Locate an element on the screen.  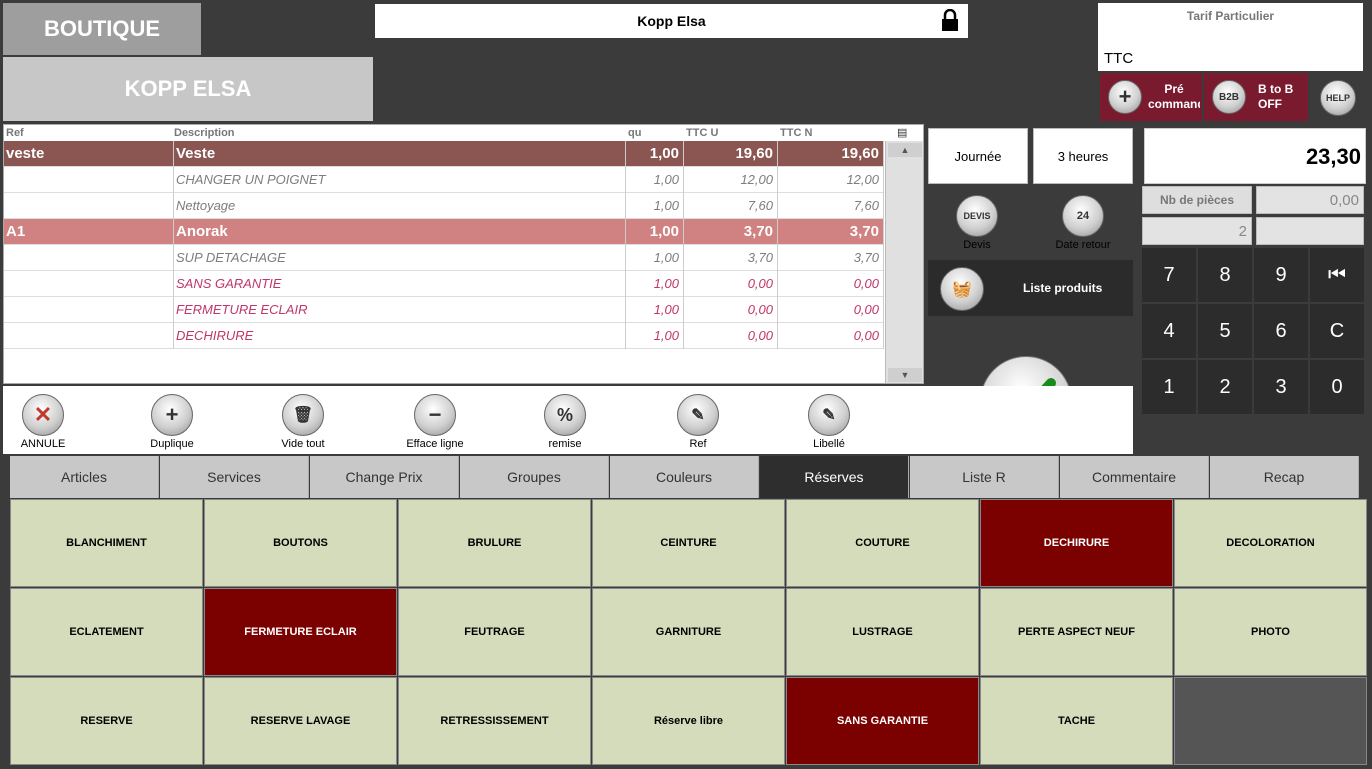
reserve-button: RESERVE is located at coordinates (106, 721).